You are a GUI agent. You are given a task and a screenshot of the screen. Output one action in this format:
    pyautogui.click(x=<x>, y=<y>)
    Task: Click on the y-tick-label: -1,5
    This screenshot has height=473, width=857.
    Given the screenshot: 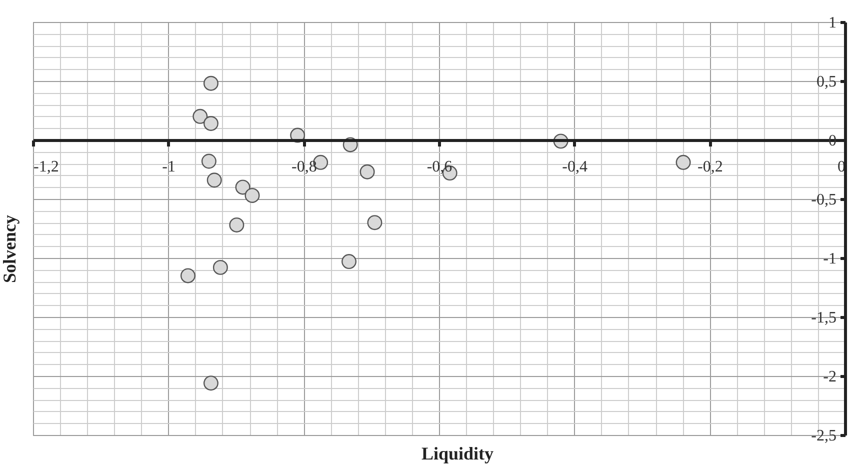 What is the action you would take?
    pyautogui.click(x=823, y=318)
    